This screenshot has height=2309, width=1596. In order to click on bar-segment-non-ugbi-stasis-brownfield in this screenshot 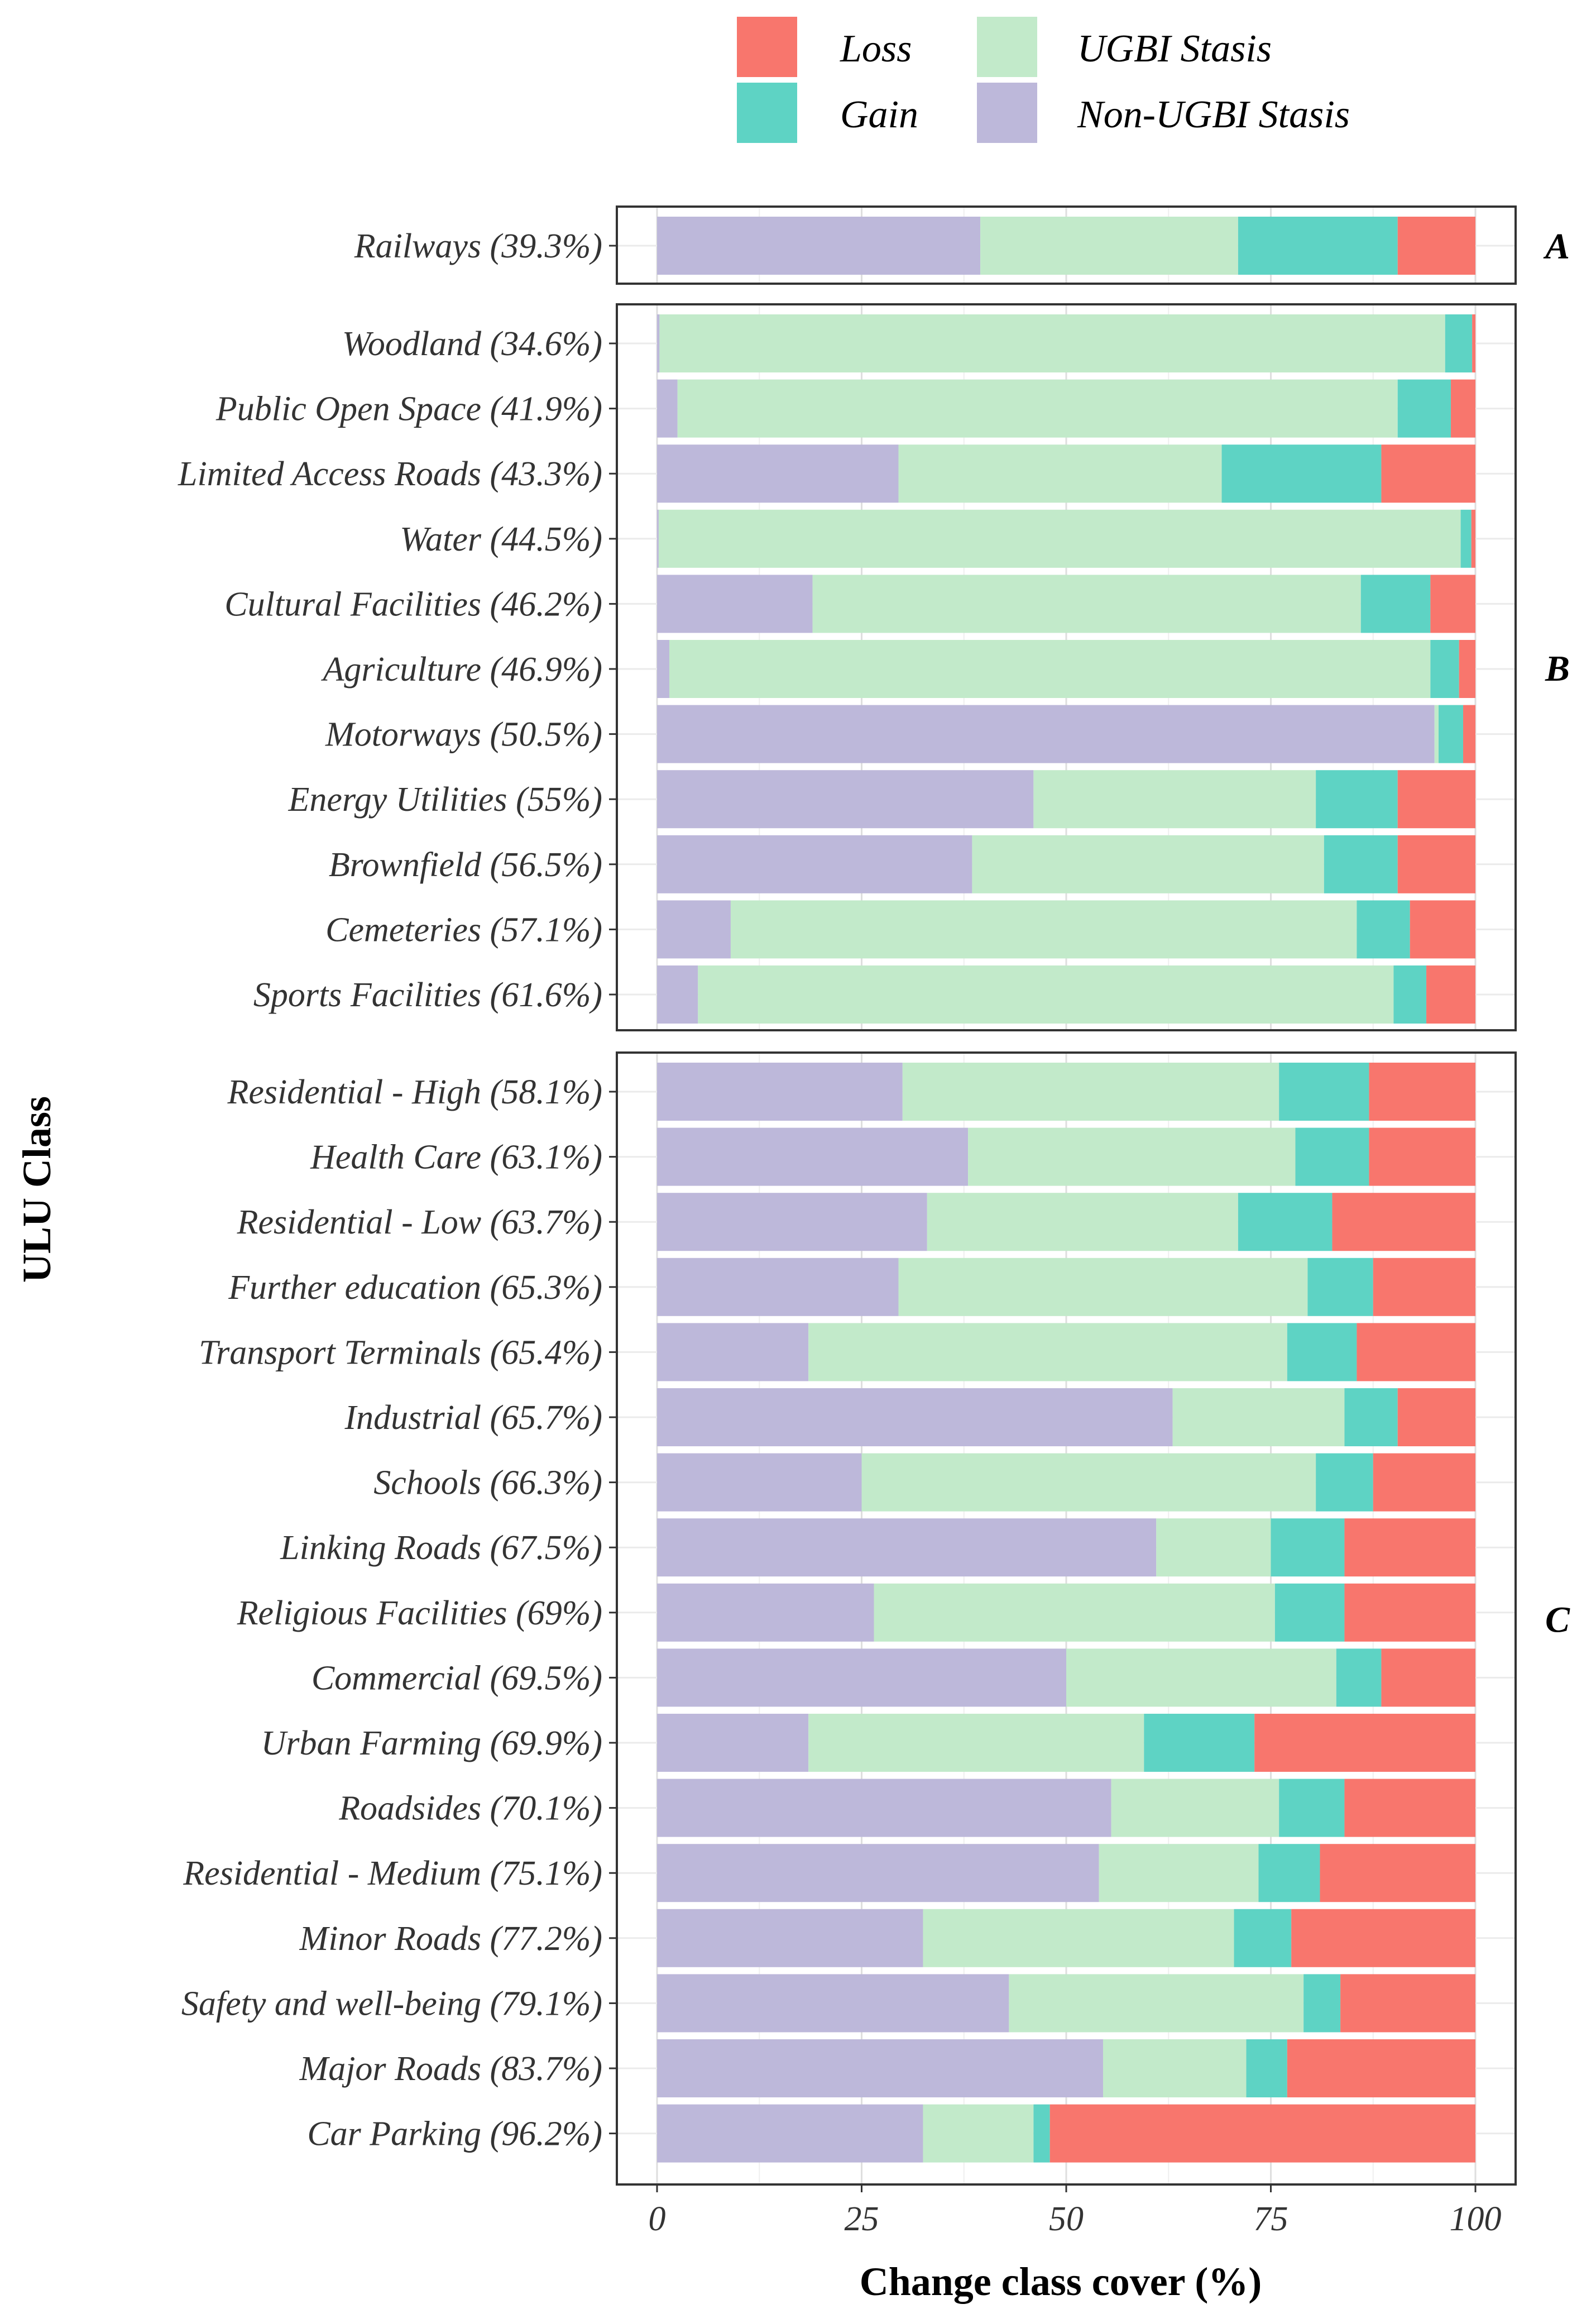, I will do `click(814, 864)`.